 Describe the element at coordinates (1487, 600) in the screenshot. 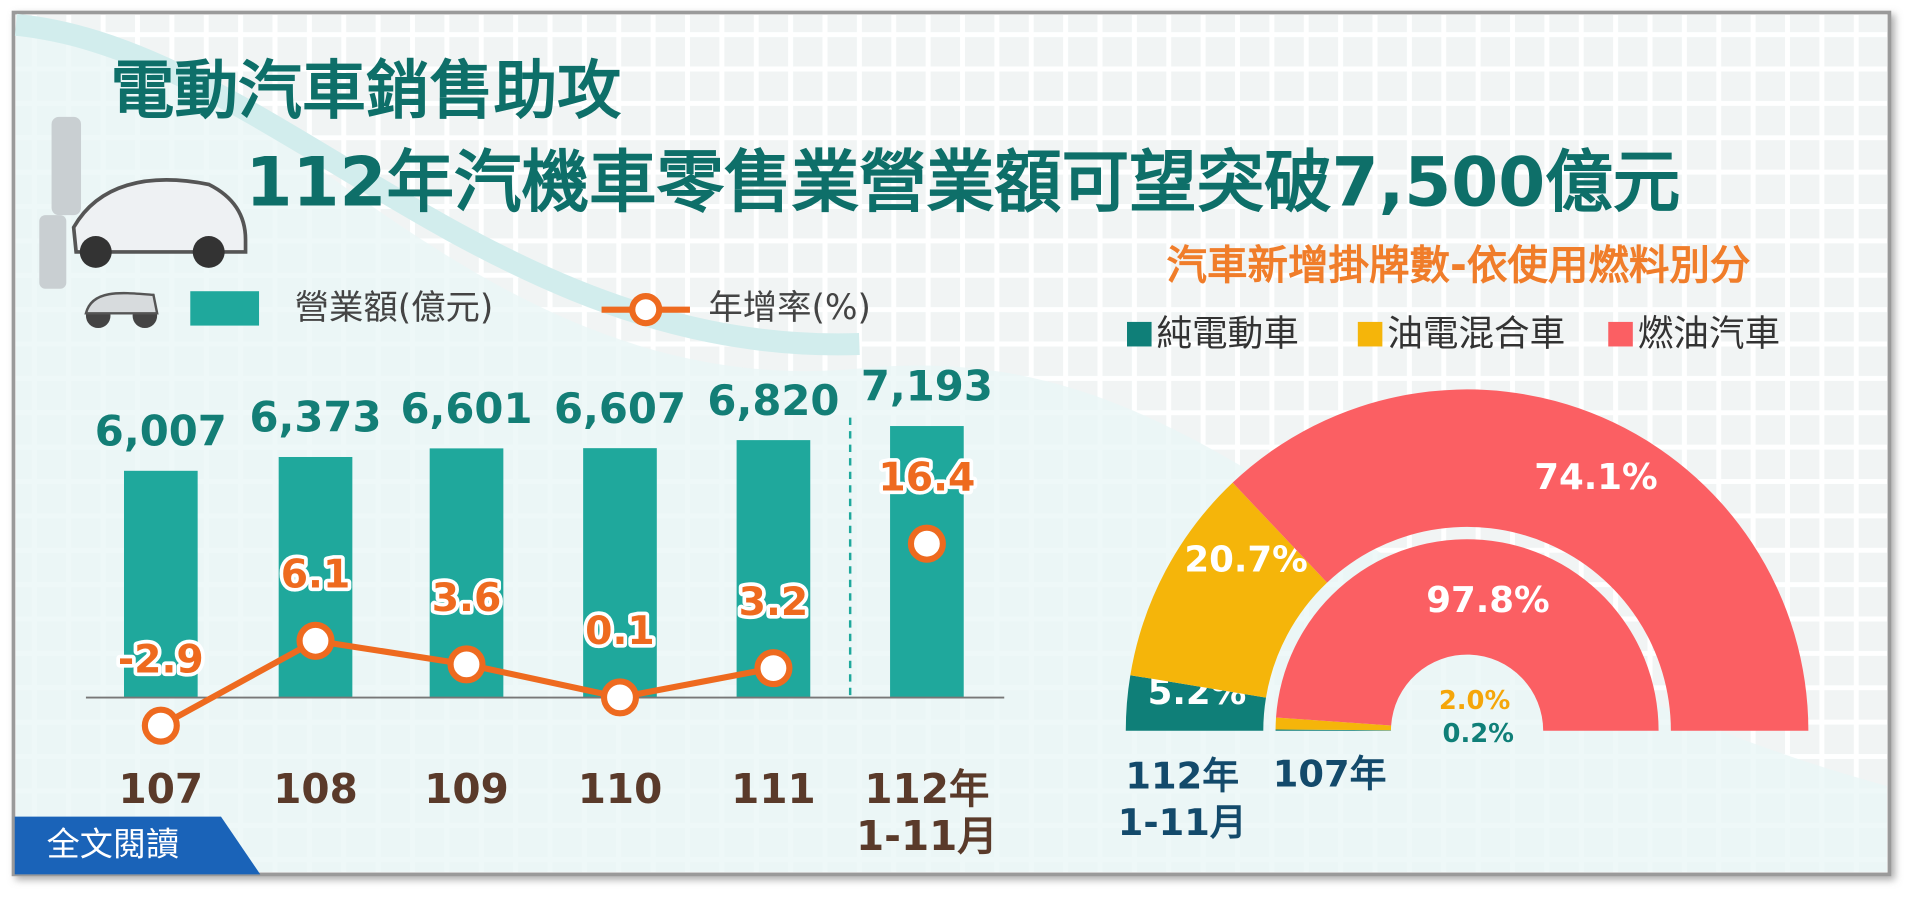

I see `ring-value-label: 97.8%` at that location.